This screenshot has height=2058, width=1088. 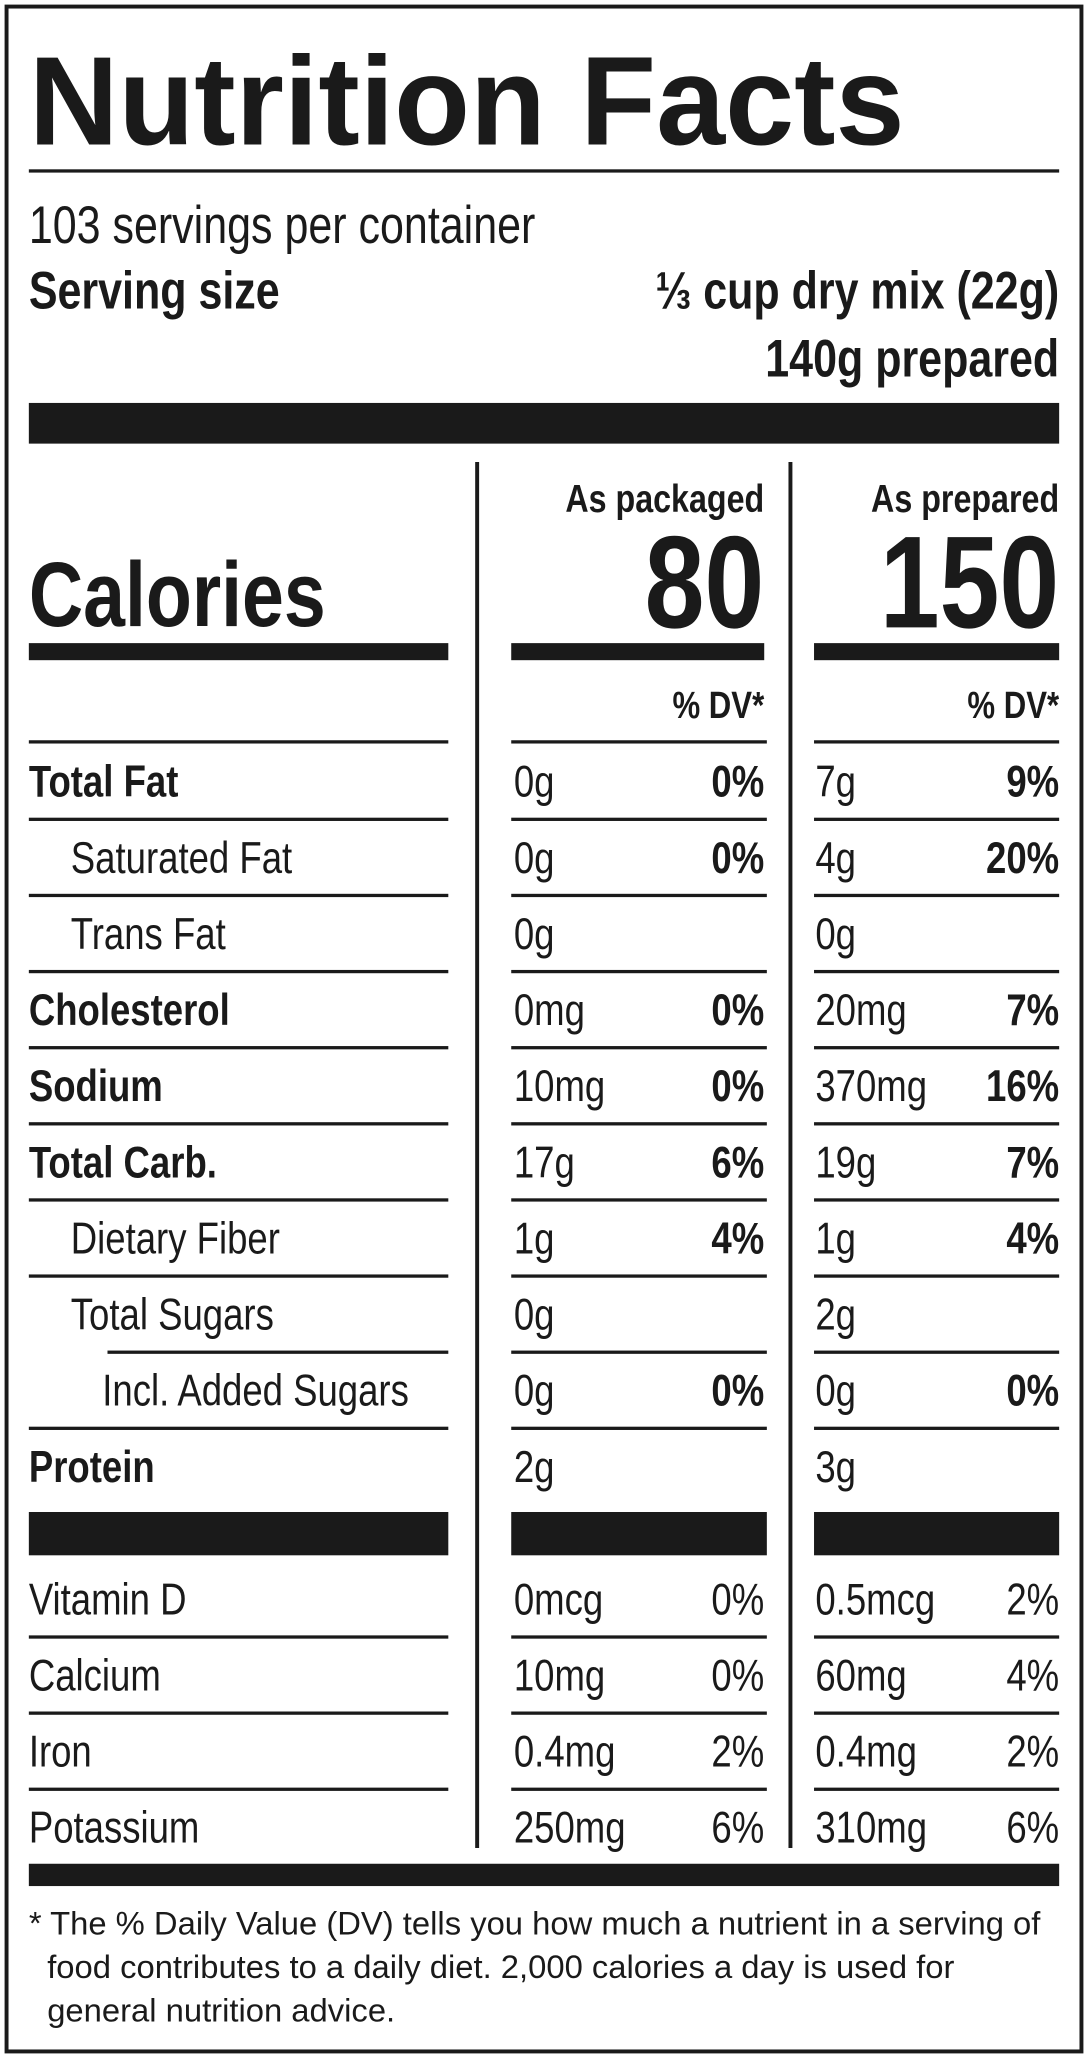 I want to click on nutrient-name: Trans Fat, so click(x=148, y=934).